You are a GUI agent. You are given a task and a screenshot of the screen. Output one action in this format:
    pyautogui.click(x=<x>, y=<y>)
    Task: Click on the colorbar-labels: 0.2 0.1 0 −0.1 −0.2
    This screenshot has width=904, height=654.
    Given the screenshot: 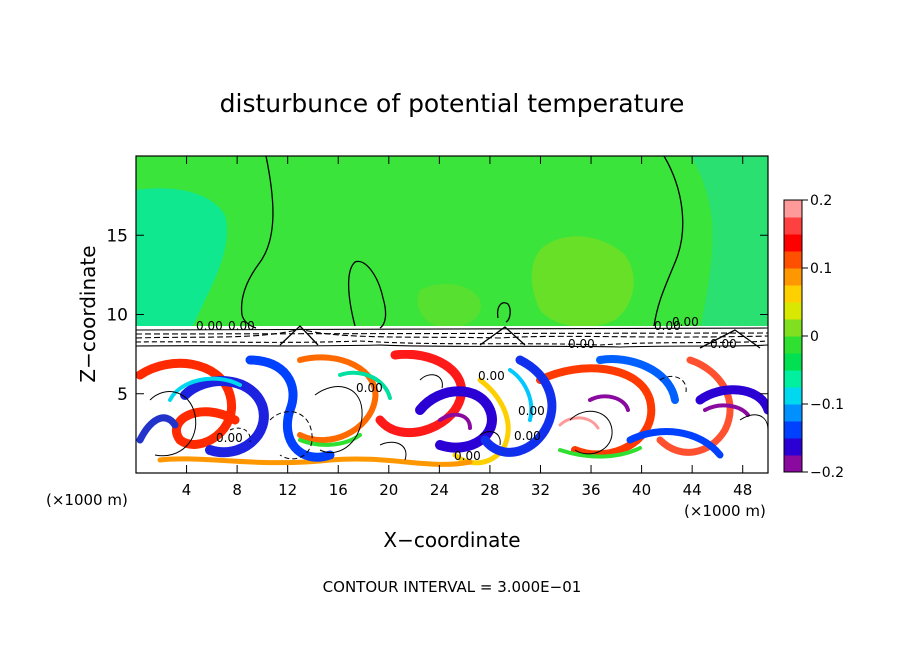 What is the action you would take?
    pyautogui.click(x=823, y=337)
    